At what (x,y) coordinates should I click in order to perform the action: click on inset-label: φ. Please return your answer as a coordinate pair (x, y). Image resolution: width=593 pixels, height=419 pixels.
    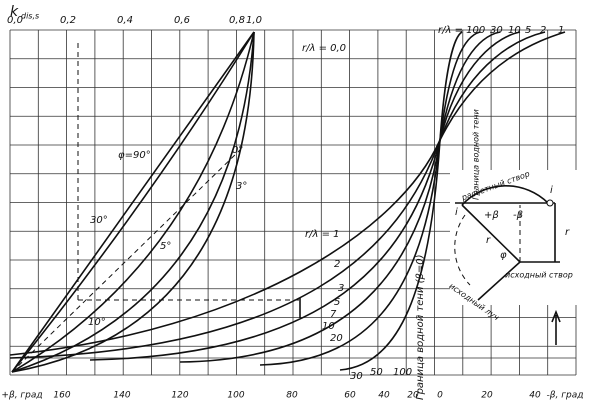
    Looking at the image, I should click on (503, 255).